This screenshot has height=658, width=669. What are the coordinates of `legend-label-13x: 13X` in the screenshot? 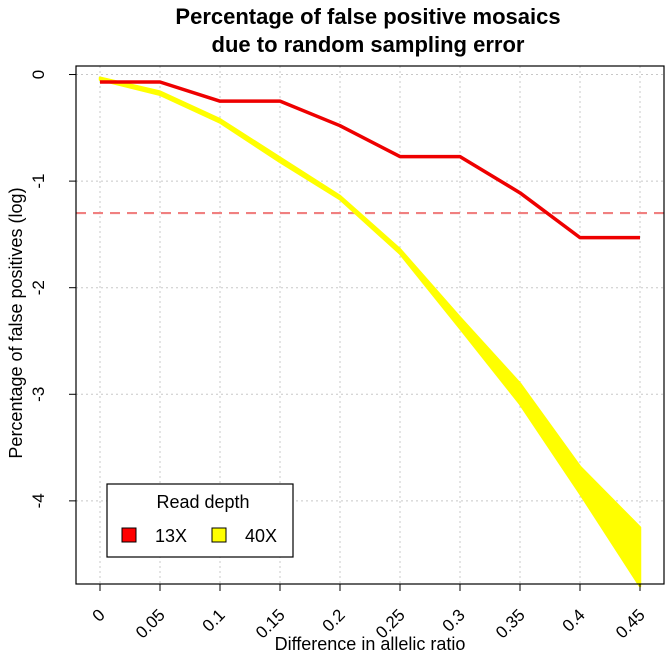 It's located at (171, 536).